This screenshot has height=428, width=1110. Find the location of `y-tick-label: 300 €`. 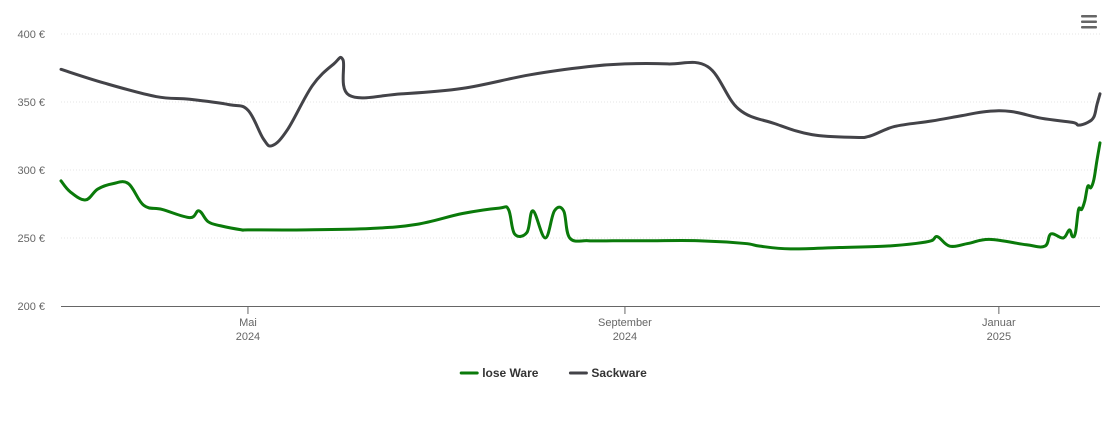

y-tick-label: 300 € is located at coordinates (31, 171).